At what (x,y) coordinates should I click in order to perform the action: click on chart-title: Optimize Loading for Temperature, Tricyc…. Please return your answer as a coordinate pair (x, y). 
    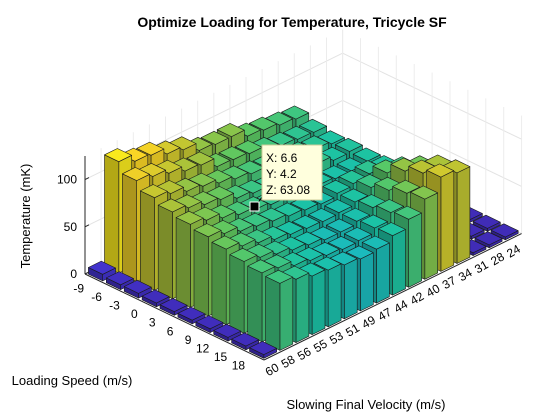
    Looking at the image, I should click on (292, 22).